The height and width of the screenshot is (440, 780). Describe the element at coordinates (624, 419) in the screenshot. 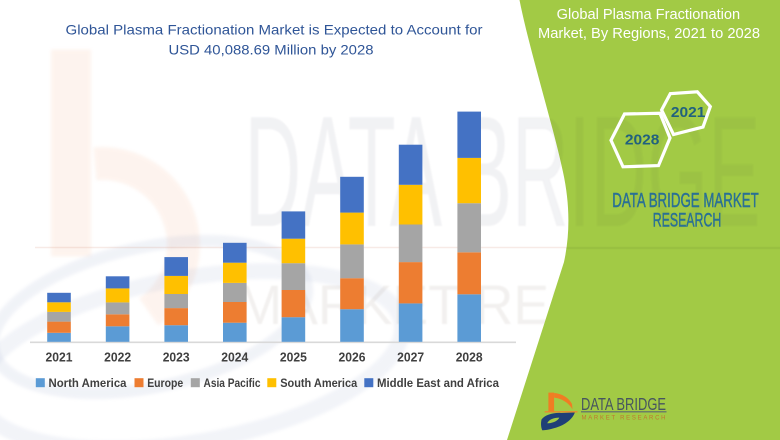

I see `svg-text: MARKET RESEARCH` at that location.